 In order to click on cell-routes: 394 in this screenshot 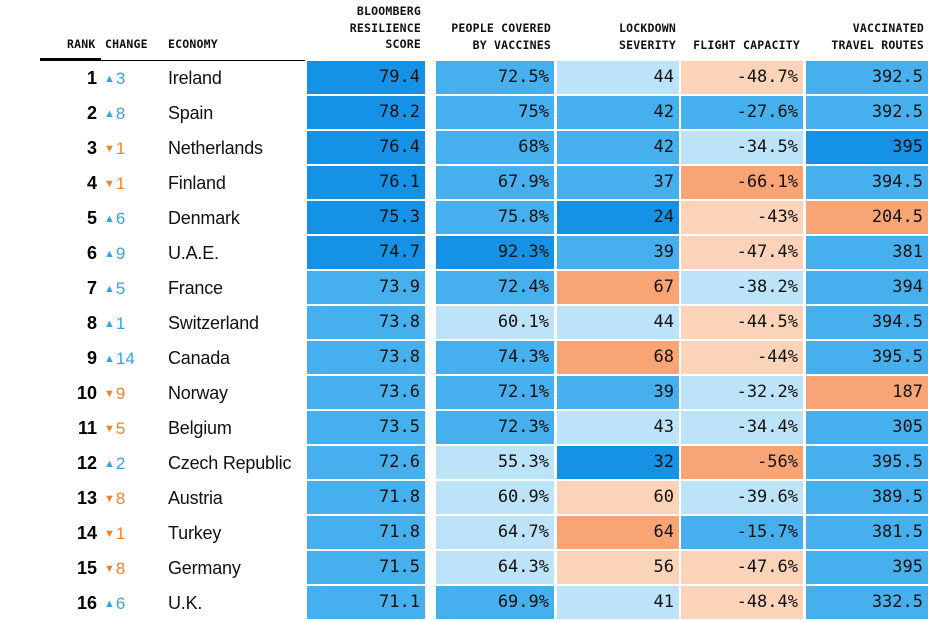, I will do `click(867, 287)`.